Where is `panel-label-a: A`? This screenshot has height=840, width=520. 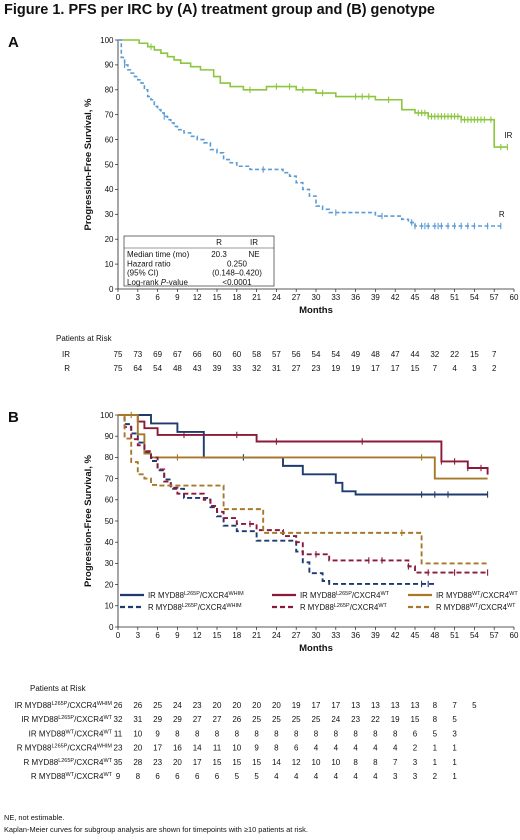 panel-label-a: A is located at coordinates (13, 42).